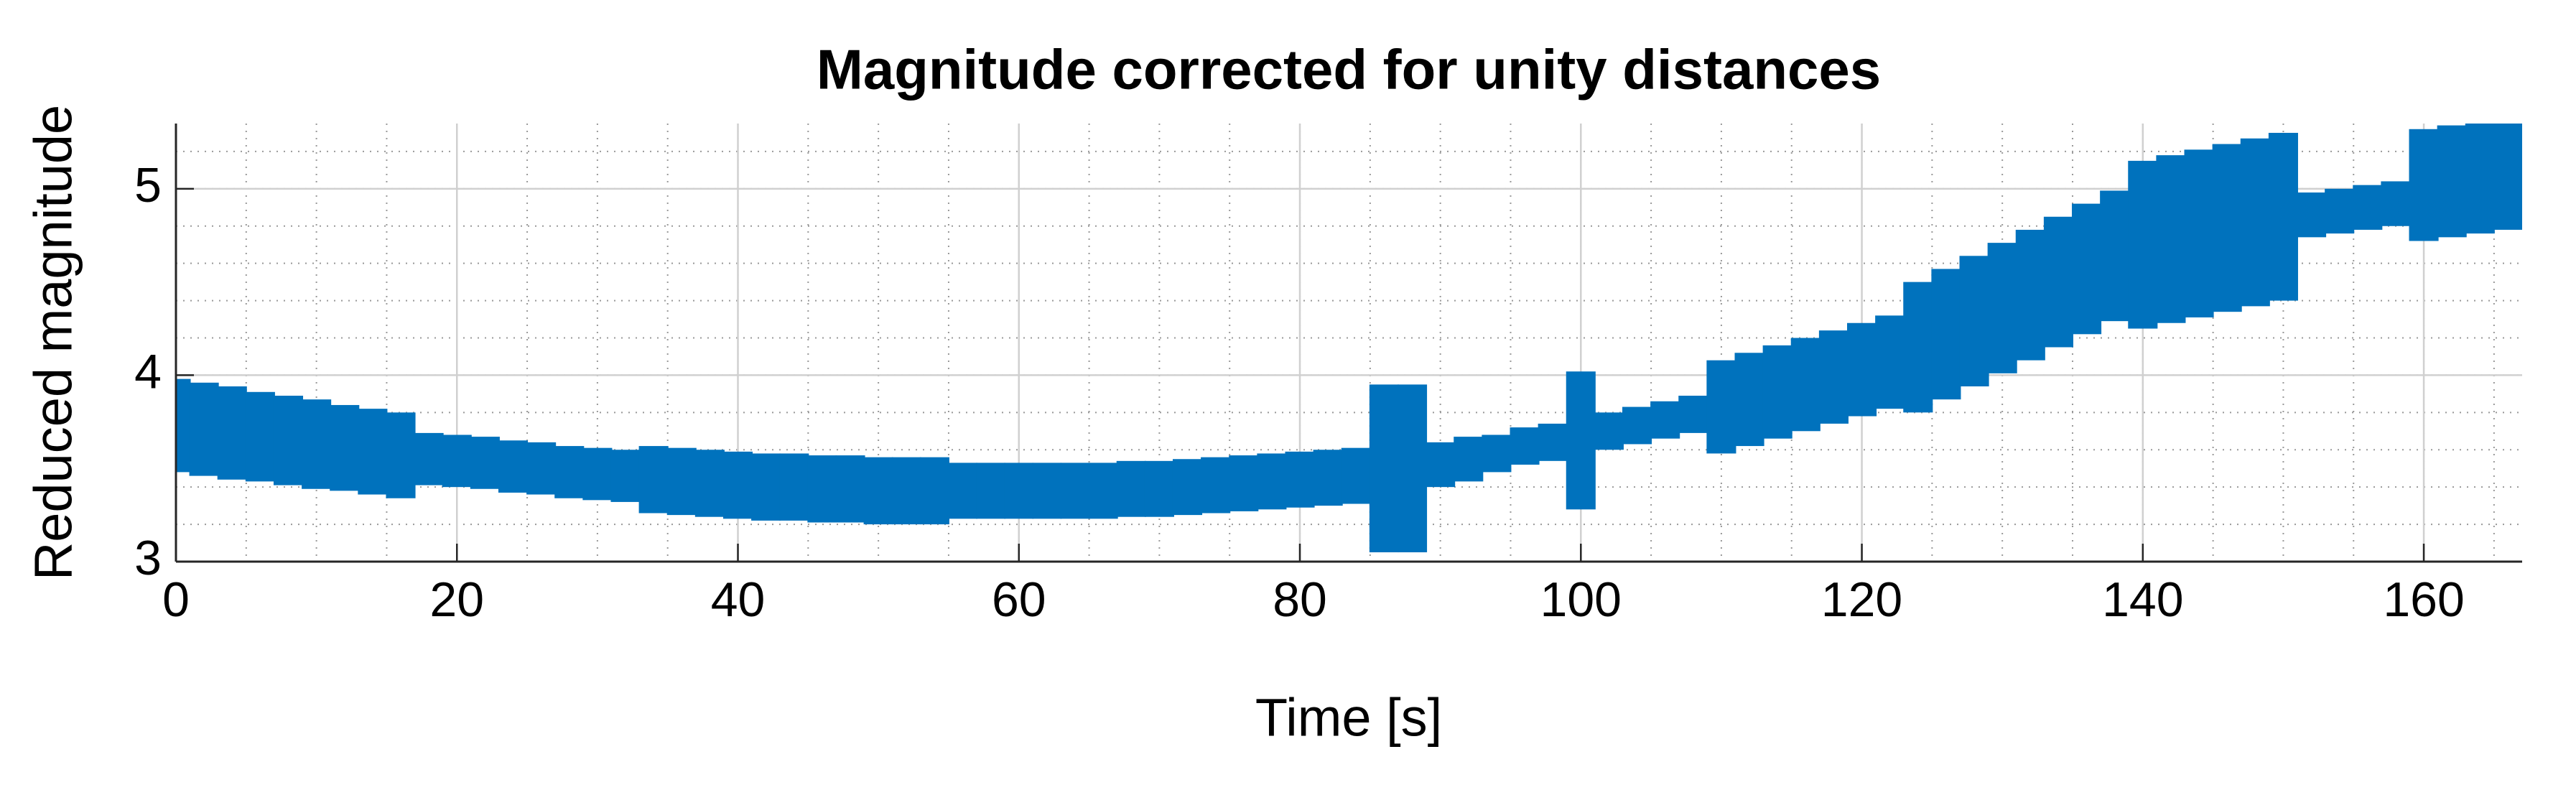 The width and height of the screenshot is (2576, 790). What do you see at coordinates (148, 371) in the screenshot?
I see `y-tick-label: 4` at bounding box center [148, 371].